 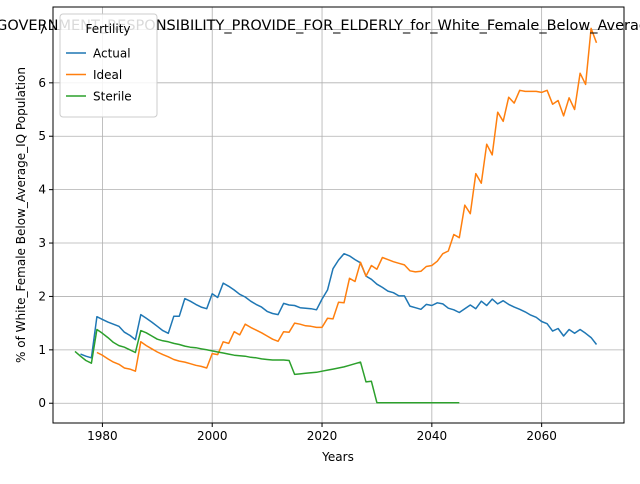 What do you see at coordinates (42, 243) in the screenshot?
I see `y-tick-label: 3` at bounding box center [42, 243].